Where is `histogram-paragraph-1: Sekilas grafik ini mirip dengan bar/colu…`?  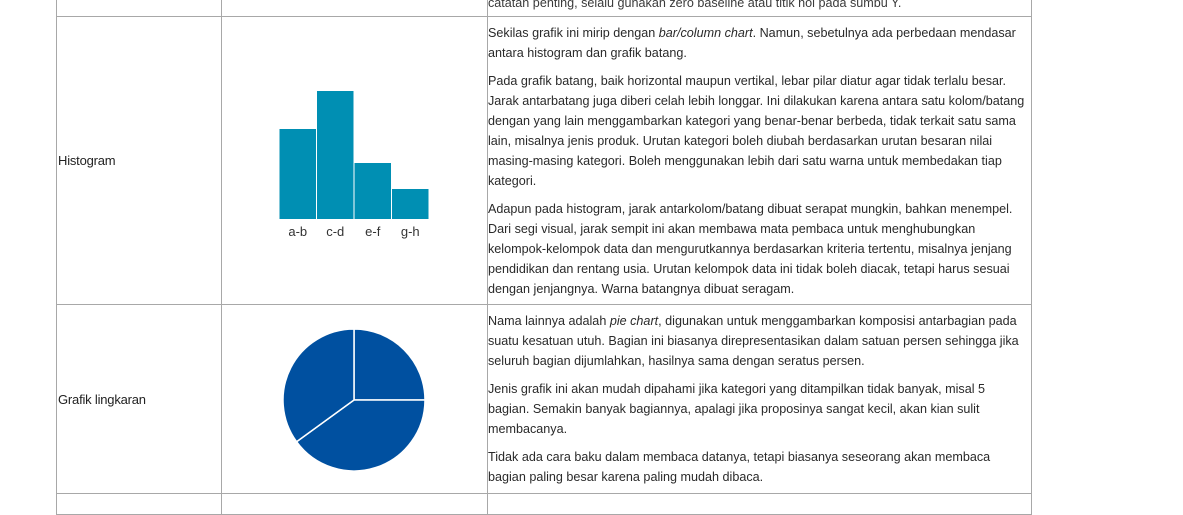
histogram-paragraph-1: Sekilas grafik ini mirip dengan bar/colu… is located at coordinates (759, 43).